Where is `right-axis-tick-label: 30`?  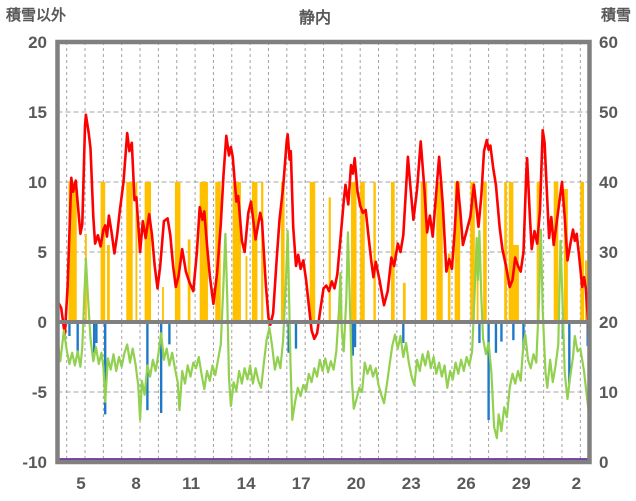
right-axis-tick-label: 30 is located at coordinates (608, 252).